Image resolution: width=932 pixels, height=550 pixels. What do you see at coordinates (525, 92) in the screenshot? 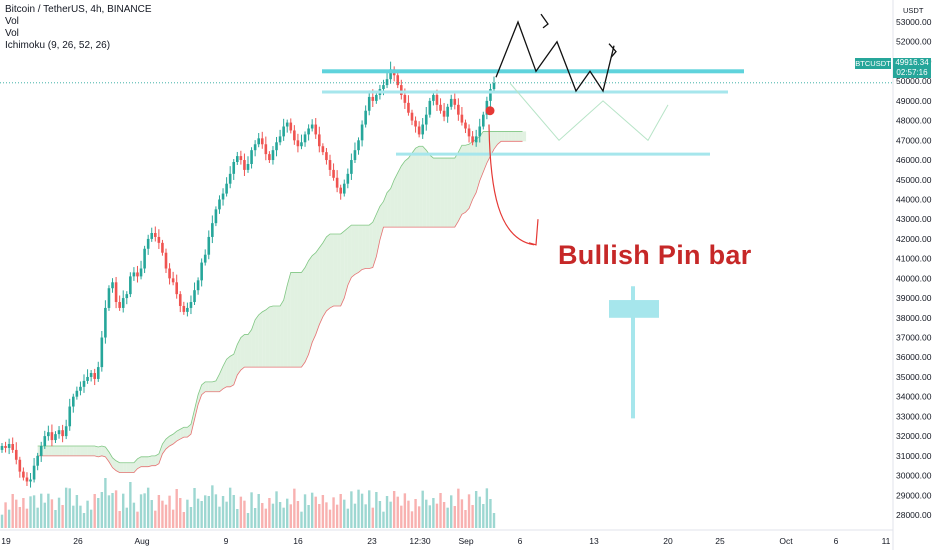
I see `resistance-level-thin` at bounding box center [525, 92].